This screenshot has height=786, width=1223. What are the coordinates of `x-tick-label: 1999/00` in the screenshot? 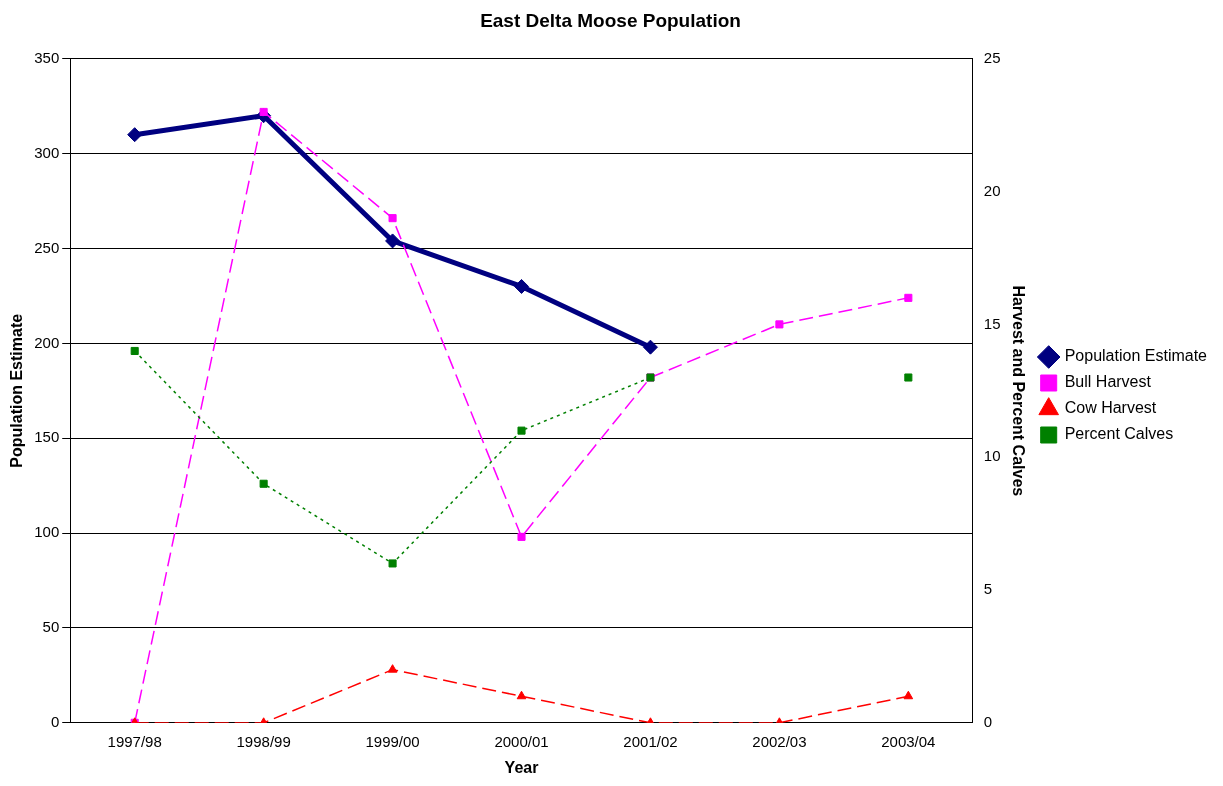 It's located at (392, 741).